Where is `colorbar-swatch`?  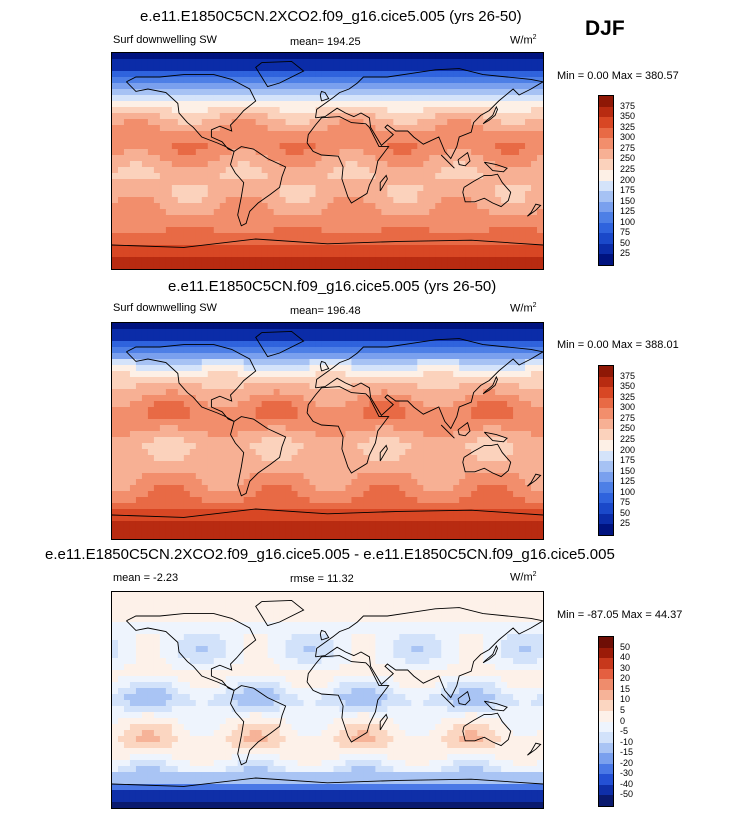 colorbar-swatch is located at coordinates (606, 186).